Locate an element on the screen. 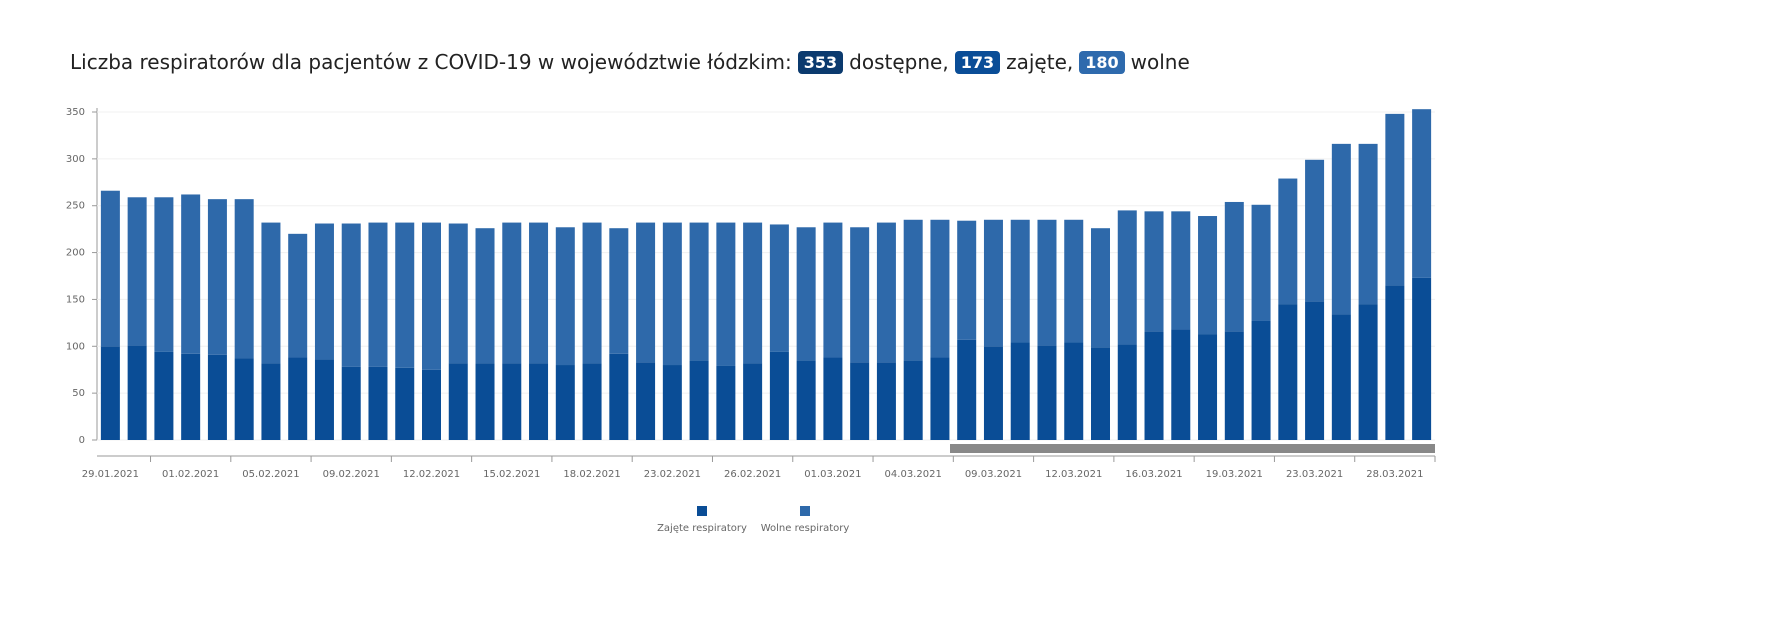 The image size is (1785, 632). x-tick-label: 26.02.2021 is located at coordinates (752, 474).